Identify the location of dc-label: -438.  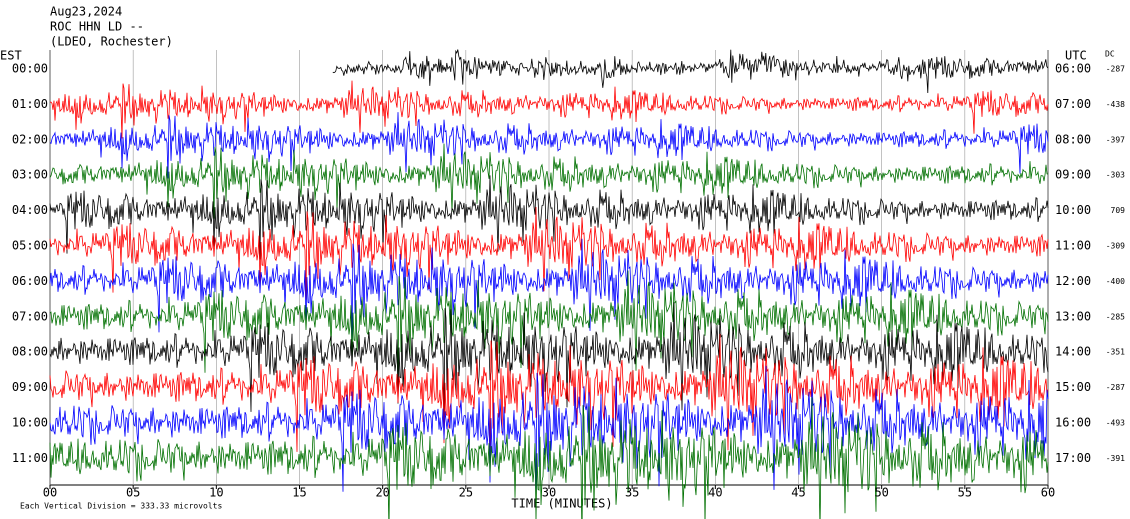
(1115, 104).